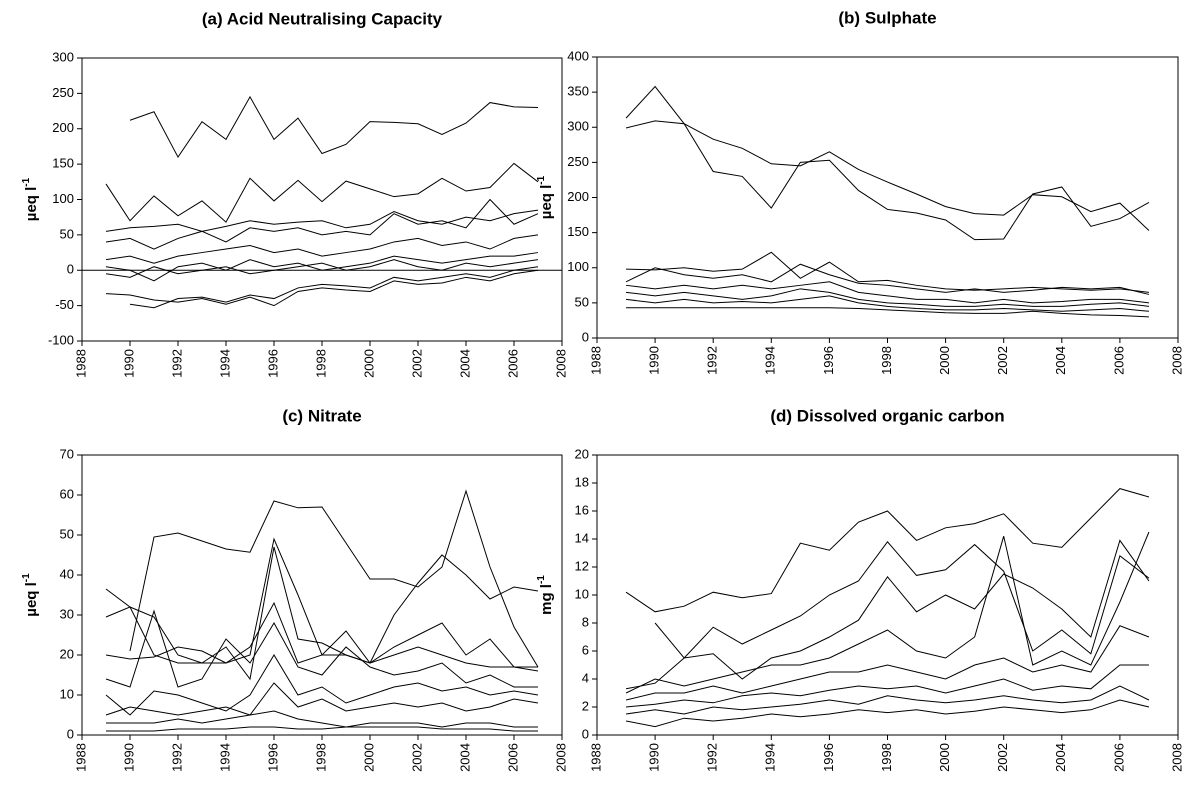  I want to click on y-tick-label: 60, so click(67, 493).